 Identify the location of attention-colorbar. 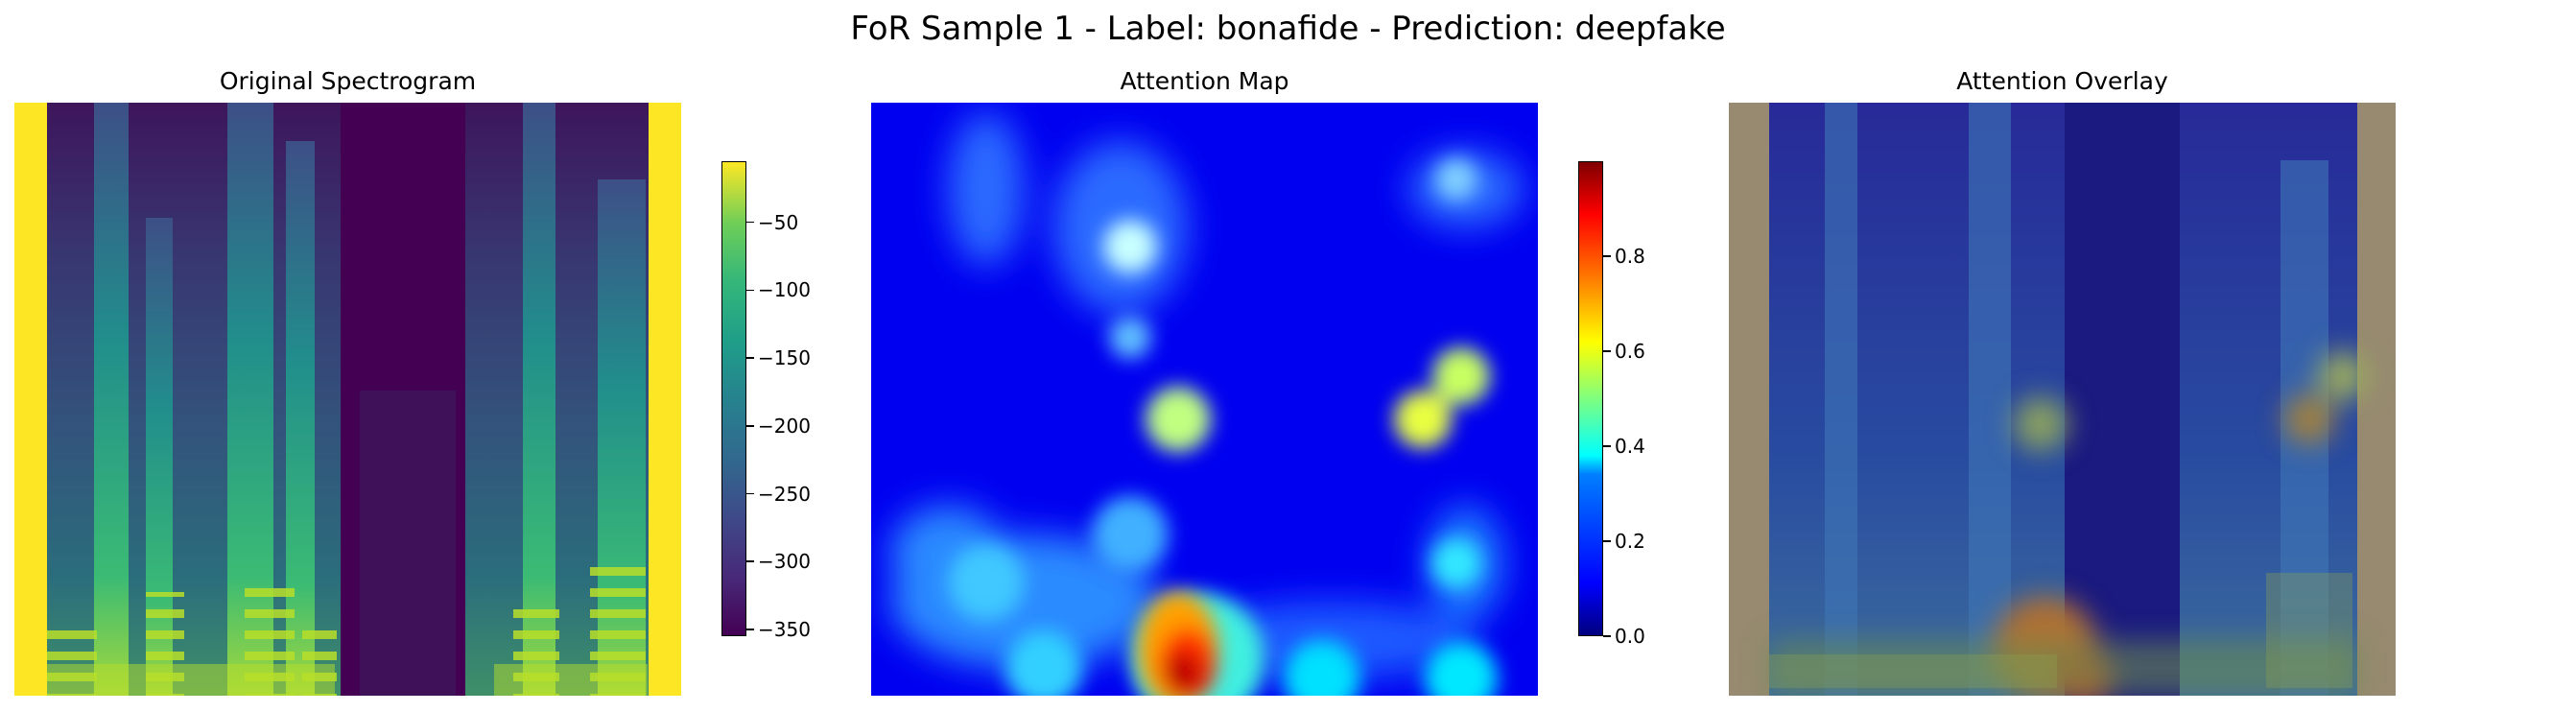
(1590, 398).